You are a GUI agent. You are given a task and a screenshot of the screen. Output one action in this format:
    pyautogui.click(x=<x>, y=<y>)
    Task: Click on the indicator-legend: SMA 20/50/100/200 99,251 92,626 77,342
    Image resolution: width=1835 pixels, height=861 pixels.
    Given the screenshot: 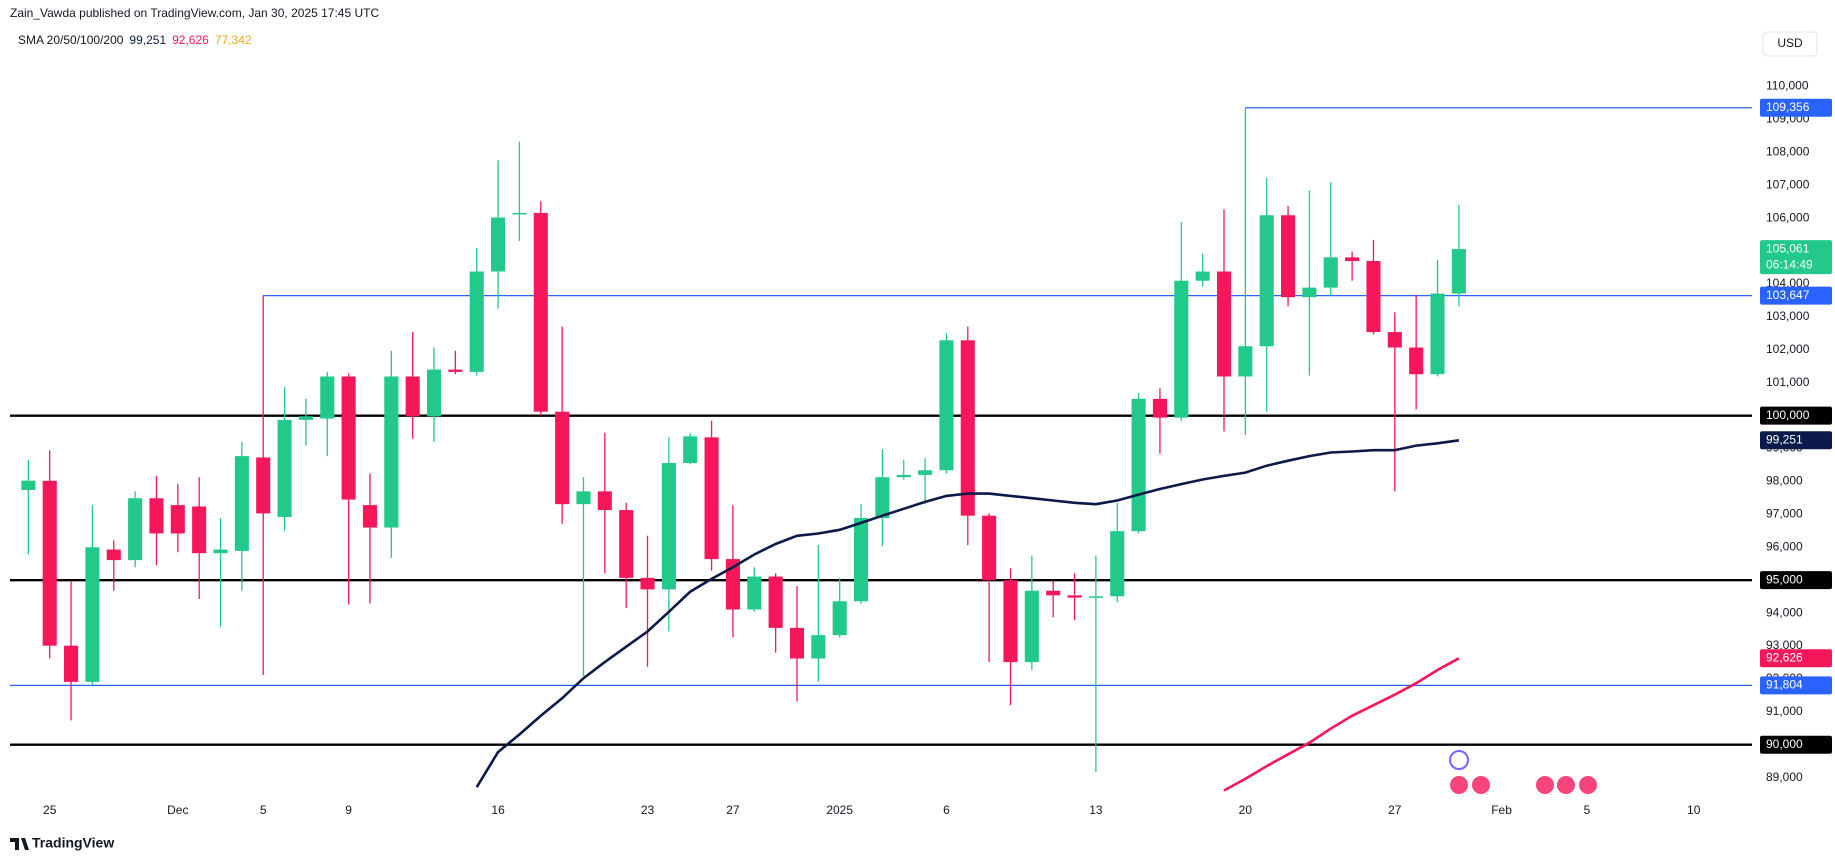 What is the action you would take?
    pyautogui.click(x=135, y=40)
    